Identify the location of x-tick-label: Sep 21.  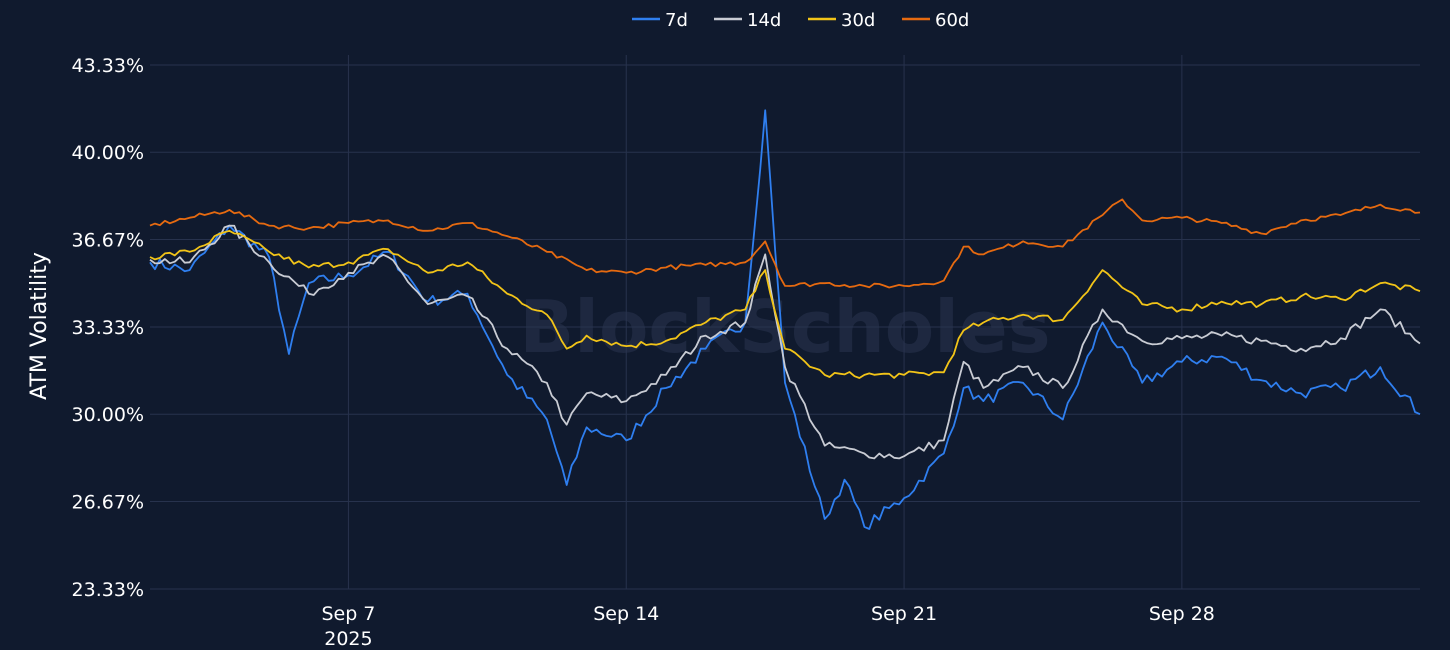
(904, 614).